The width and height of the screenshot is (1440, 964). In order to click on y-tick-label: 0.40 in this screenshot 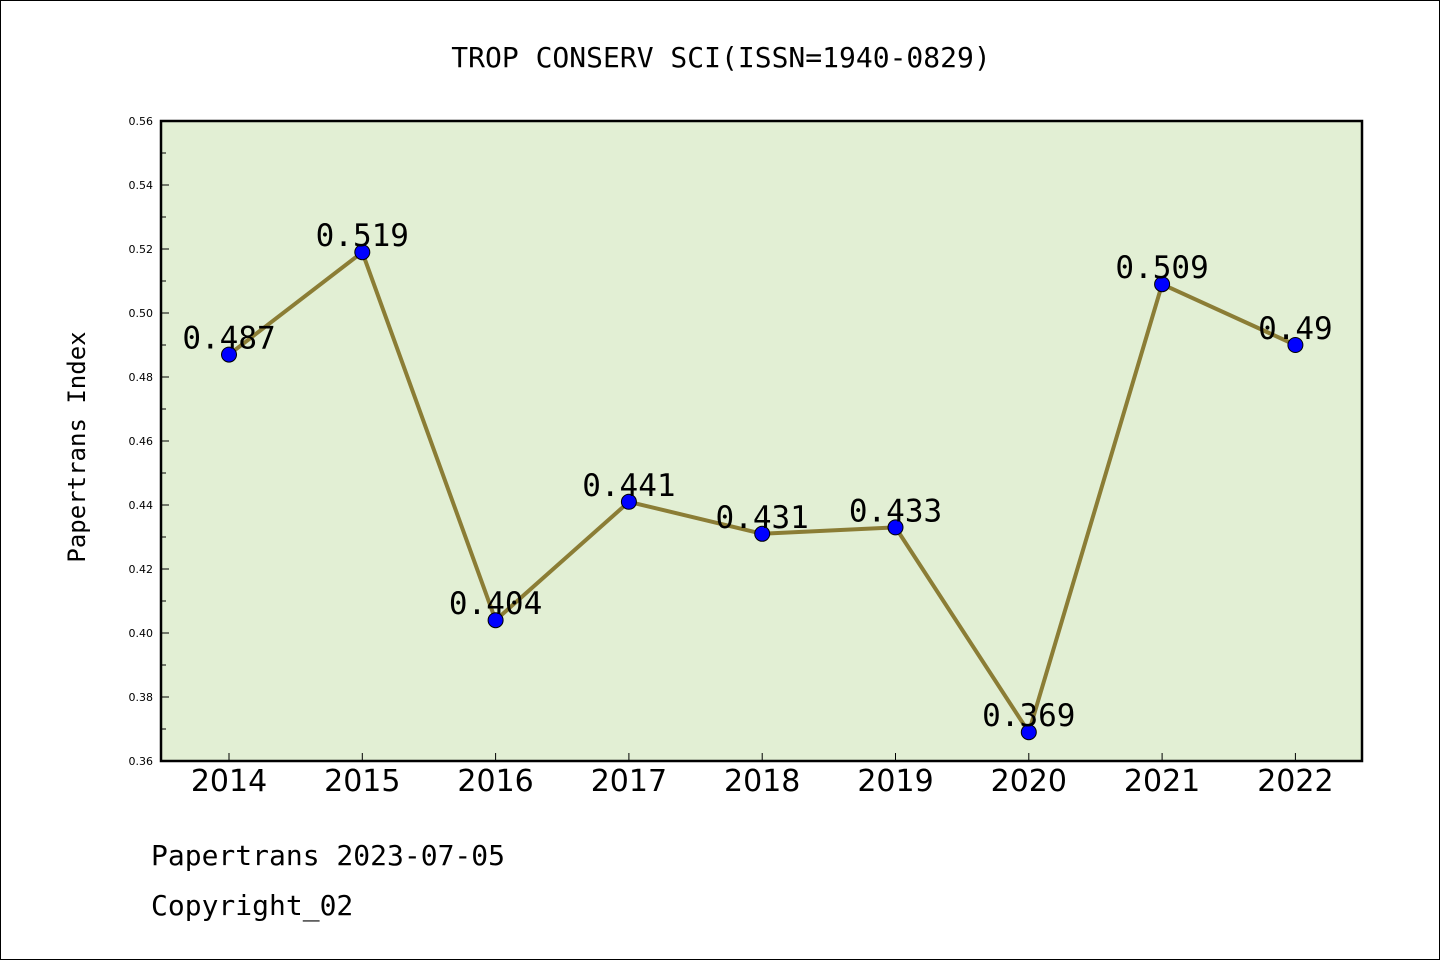, I will do `click(141, 633)`.